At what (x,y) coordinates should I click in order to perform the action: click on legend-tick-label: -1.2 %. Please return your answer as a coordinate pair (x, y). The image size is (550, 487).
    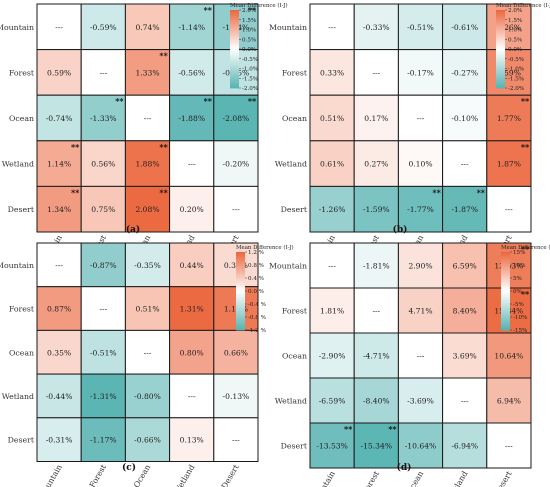
    Looking at the image, I should click on (257, 331).